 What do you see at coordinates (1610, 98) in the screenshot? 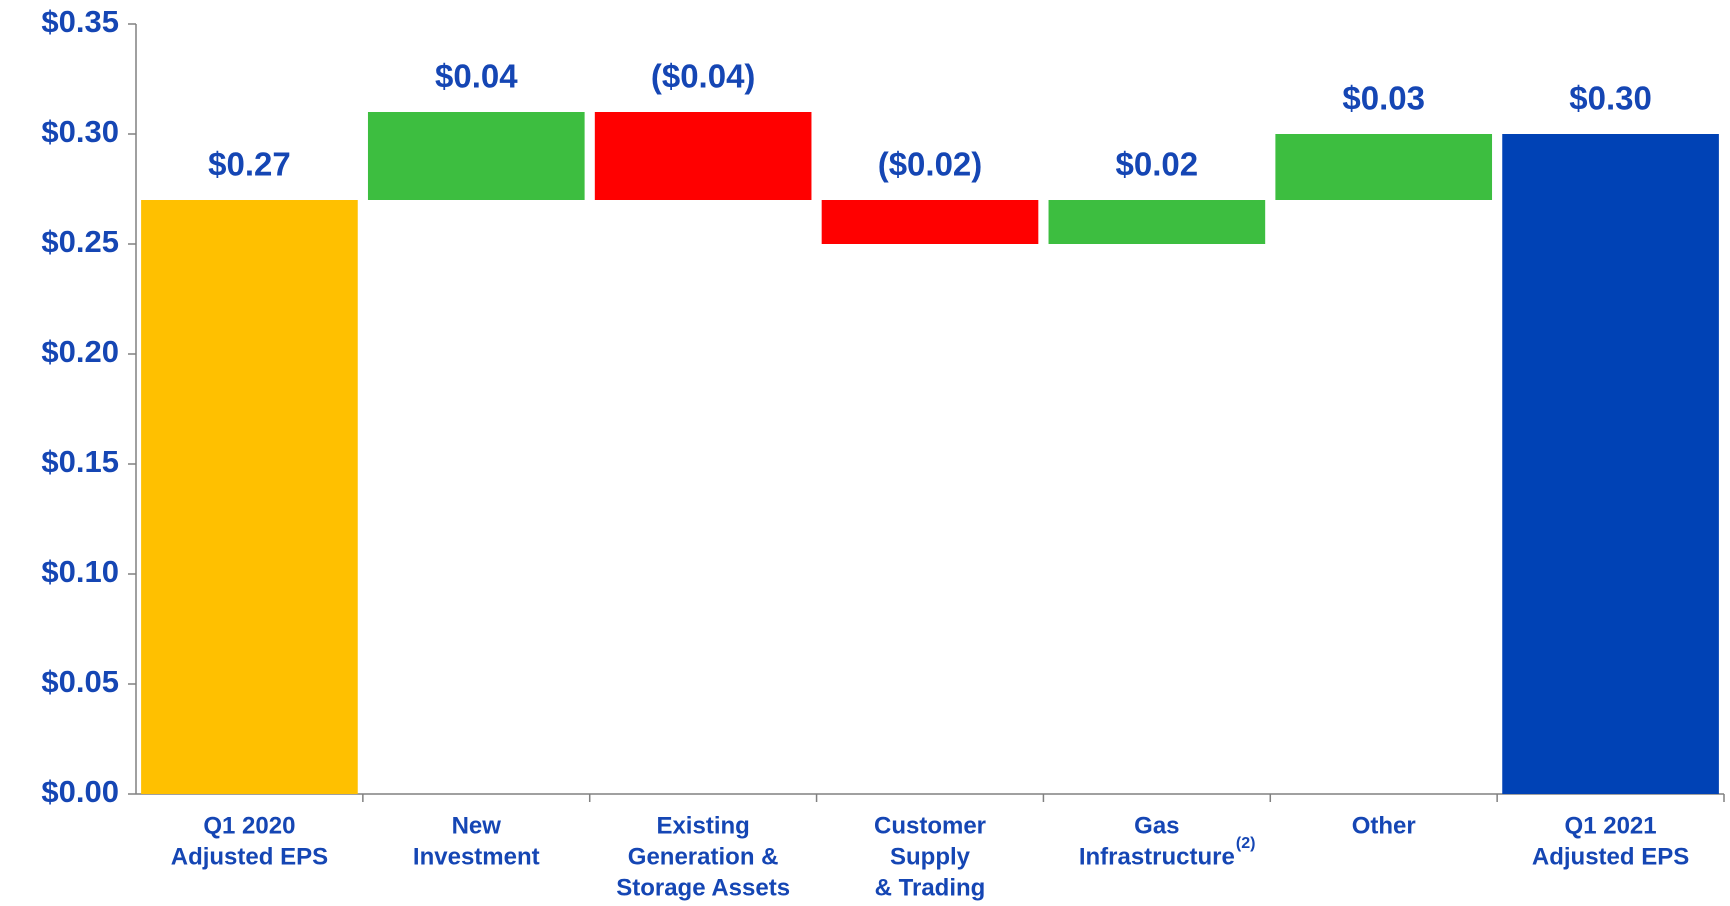
I see `value-label: $0.30` at bounding box center [1610, 98].